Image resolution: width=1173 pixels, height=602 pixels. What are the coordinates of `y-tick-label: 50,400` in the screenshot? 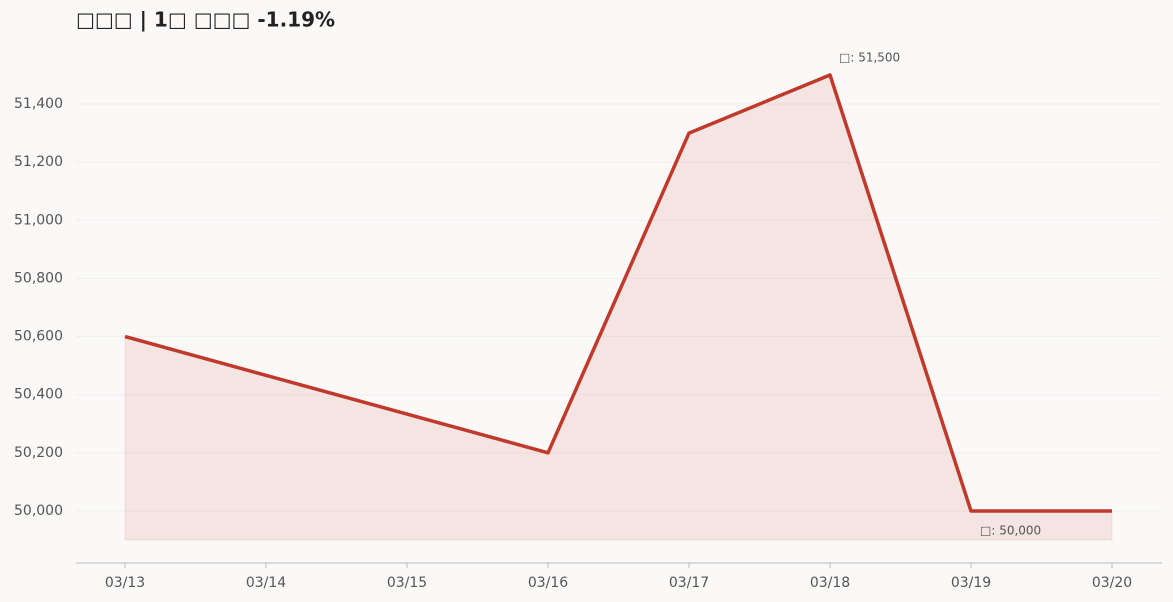 It's located at (38, 395).